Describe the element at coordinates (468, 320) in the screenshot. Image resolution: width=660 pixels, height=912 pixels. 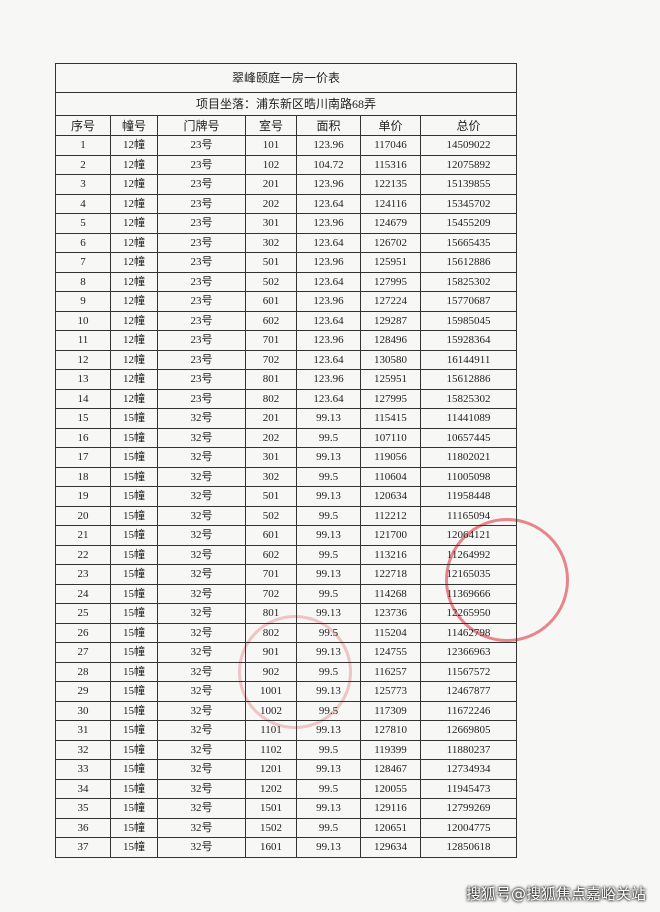
I see `cell: 15985045` at that location.